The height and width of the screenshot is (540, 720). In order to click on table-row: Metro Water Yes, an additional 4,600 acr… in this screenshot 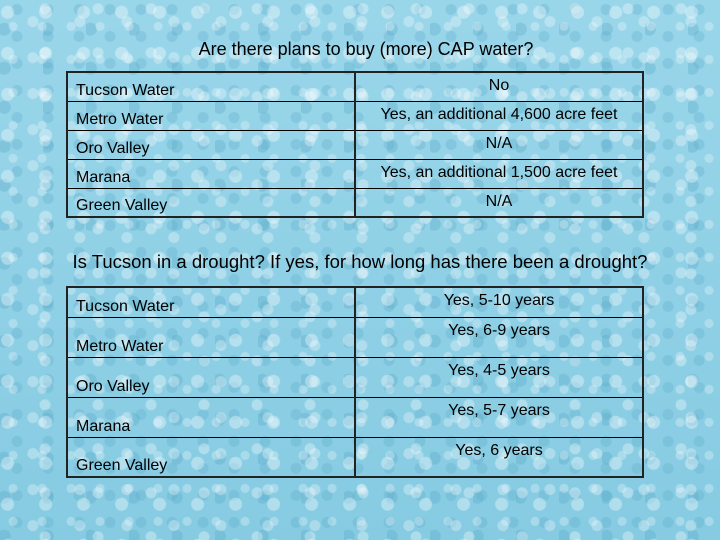, I will do `click(355, 115)`.